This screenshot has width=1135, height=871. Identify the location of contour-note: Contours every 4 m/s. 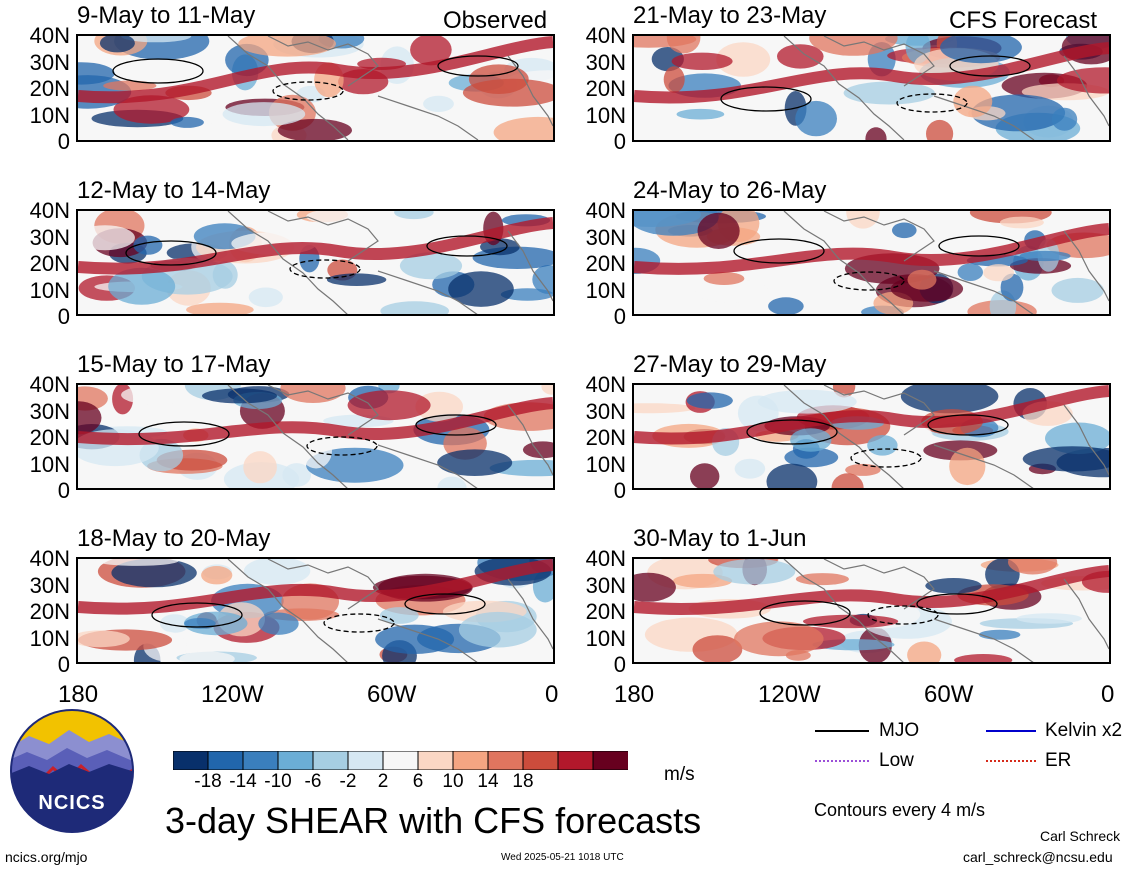
(900, 810).